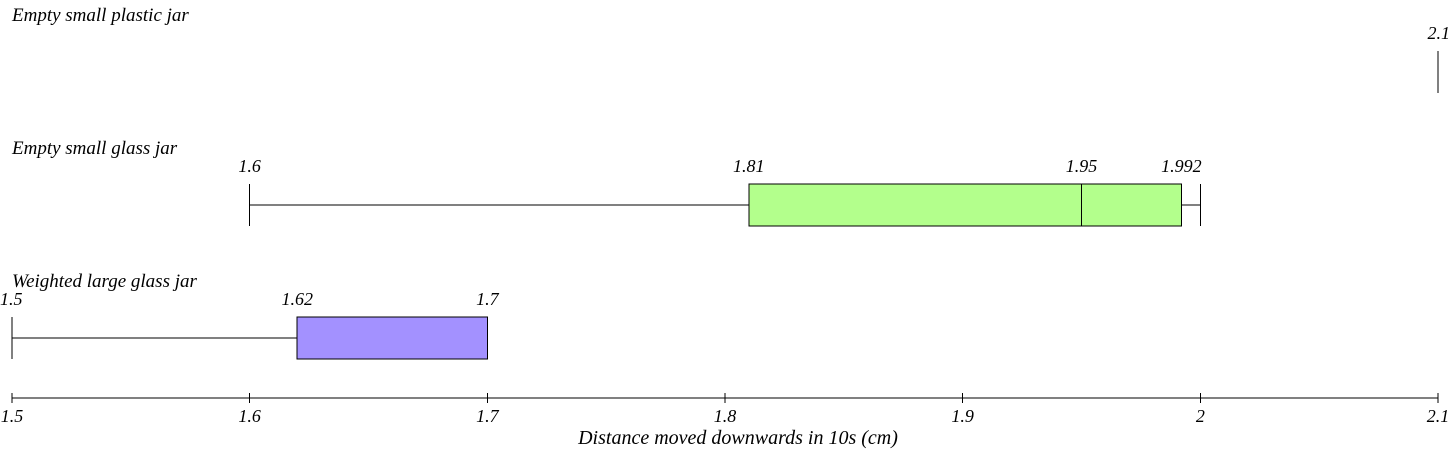 The image size is (1450, 450). I want to click on x-tick-label: 2.1, so click(1438, 416).